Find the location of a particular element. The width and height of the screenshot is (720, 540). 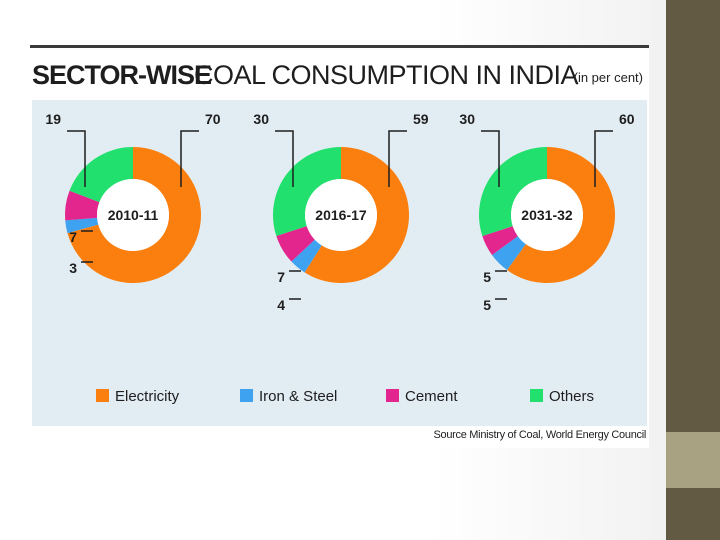

legend-item-others: Others is located at coordinates (562, 396).